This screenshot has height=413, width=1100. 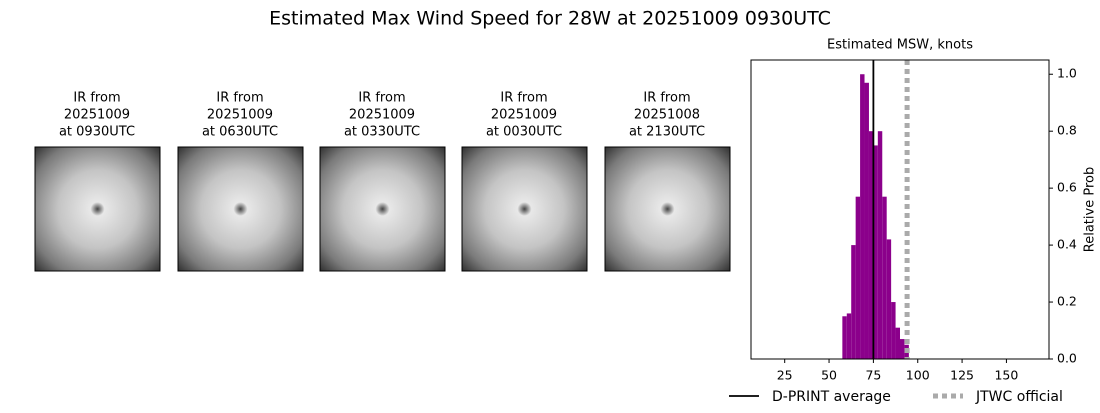 I want to click on y-axis-label: Relative Prob, so click(x=1090, y=209).